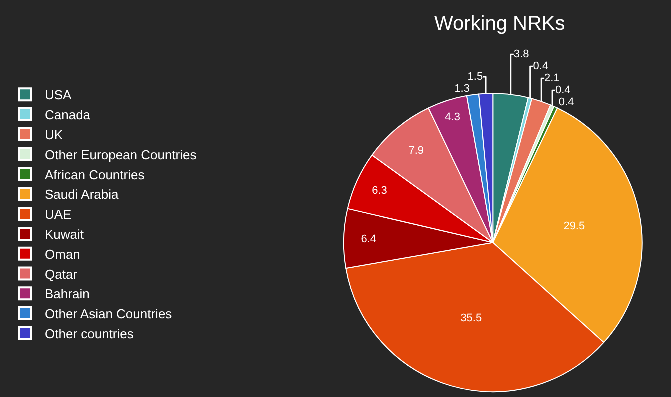  I want to click on legend-label: Qatar, so click(61, 274).